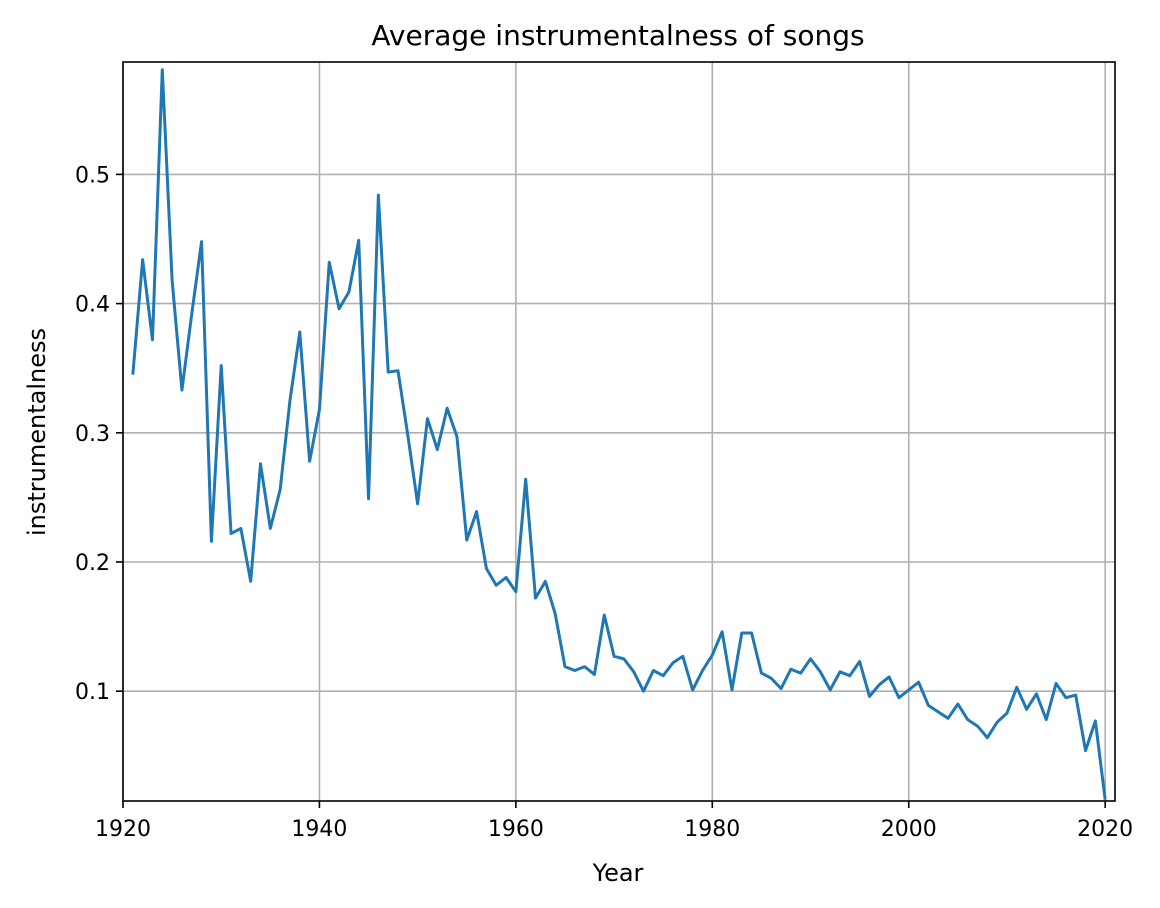 This screenshot has width=1160, height=908. I want to click on x-tick-label: 2020, so click(1105, 829).